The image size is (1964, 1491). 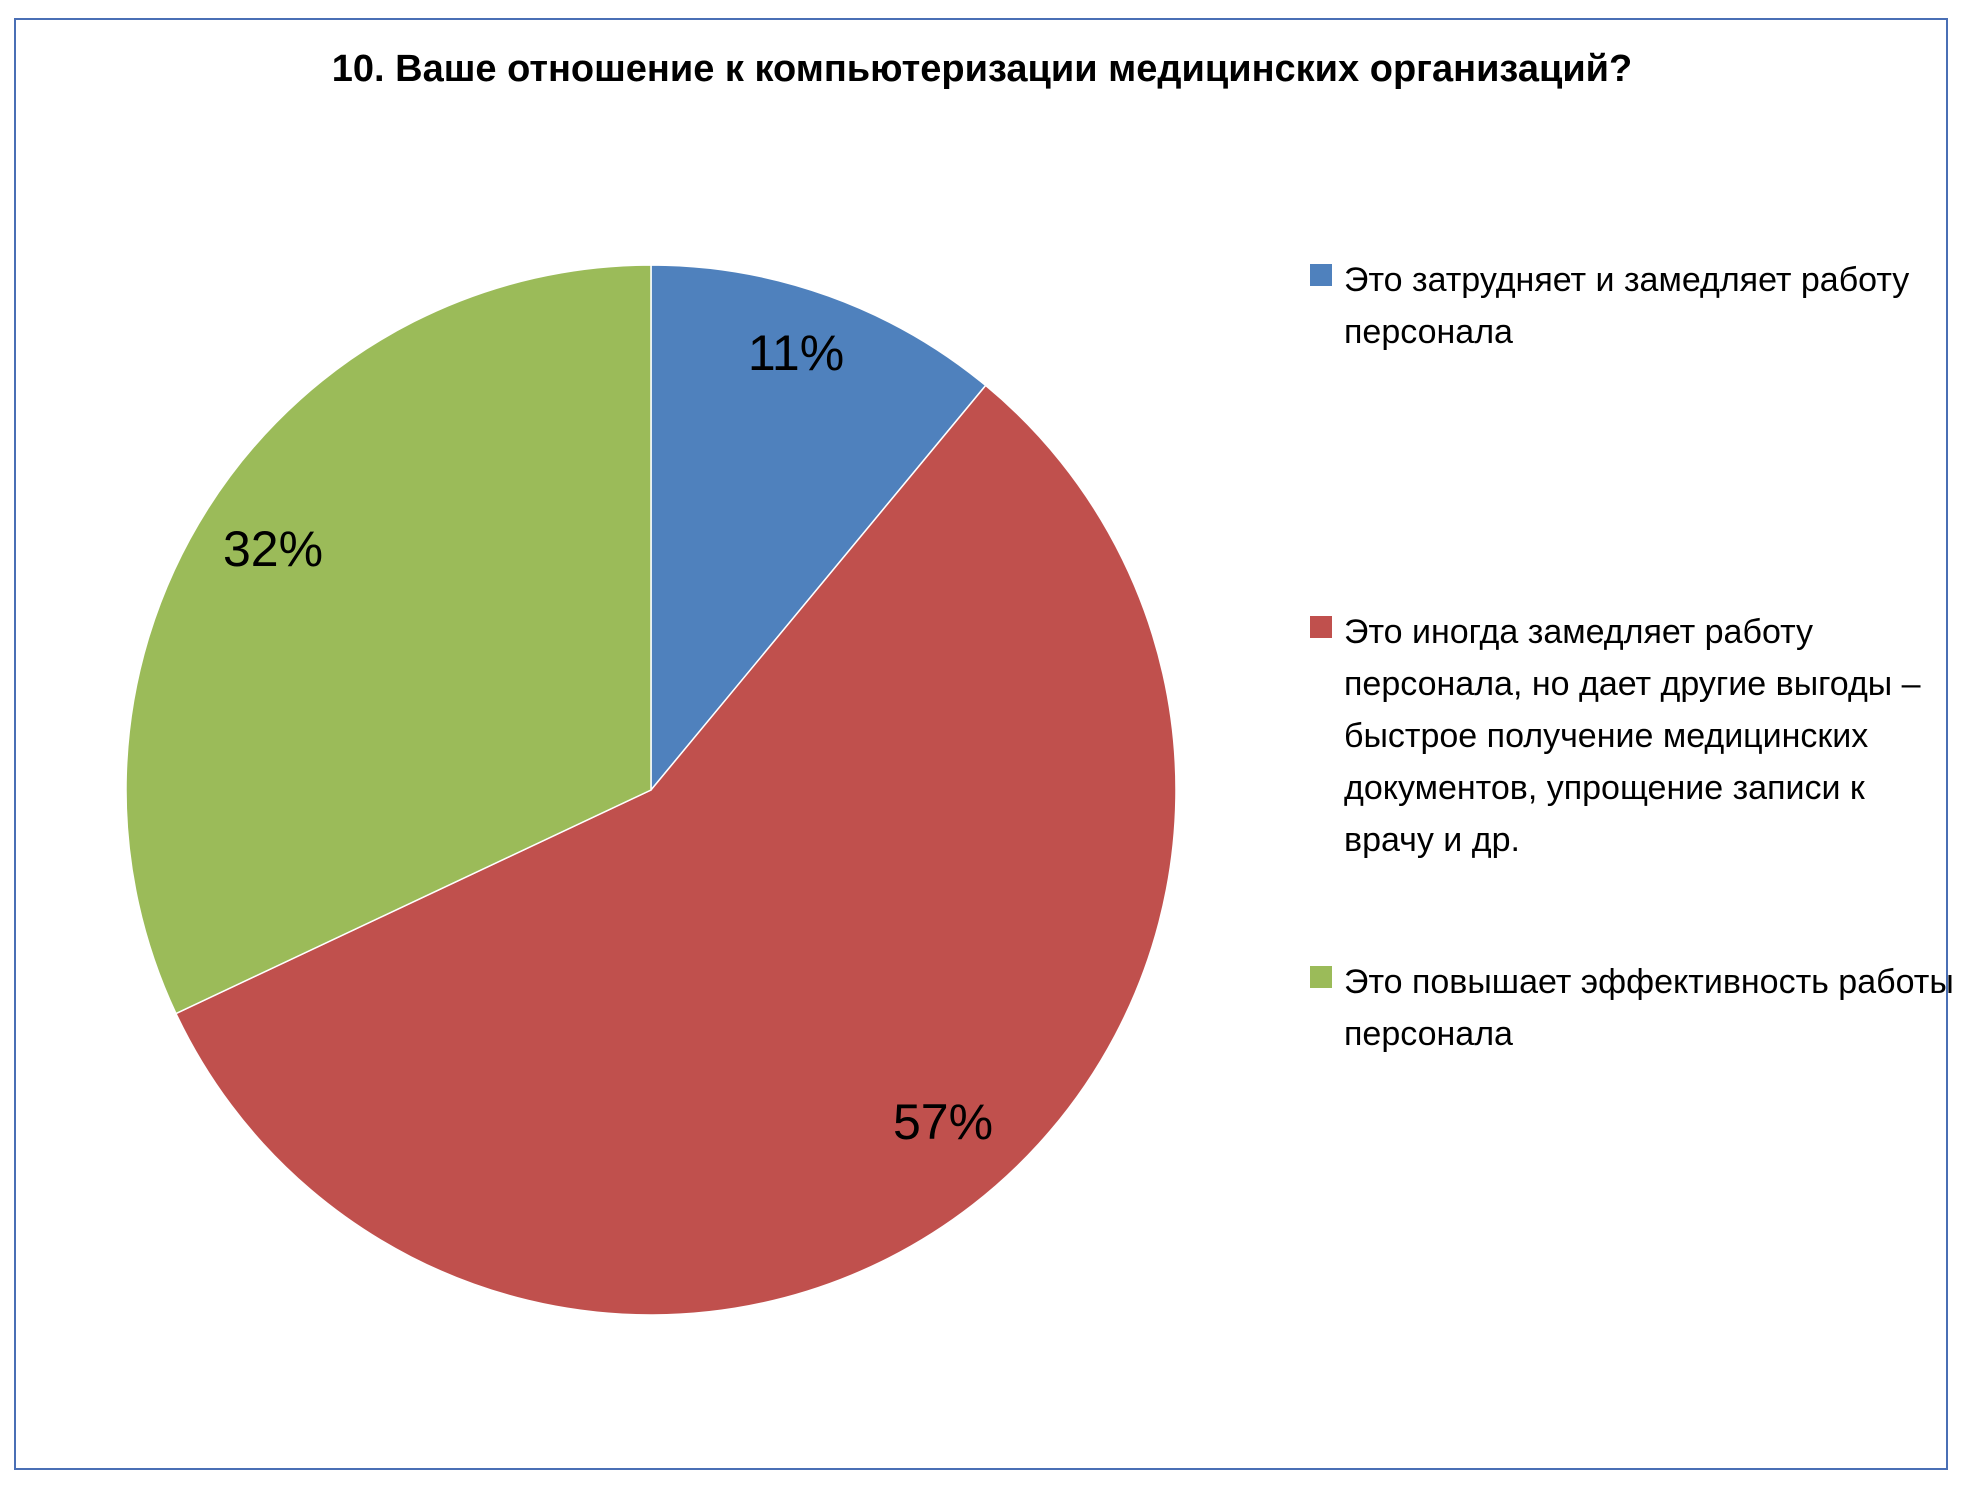 What do you see at coordinates (796, 353) in the screenshot?
I see `data-label: 11%` at bounding box center [796, 353].